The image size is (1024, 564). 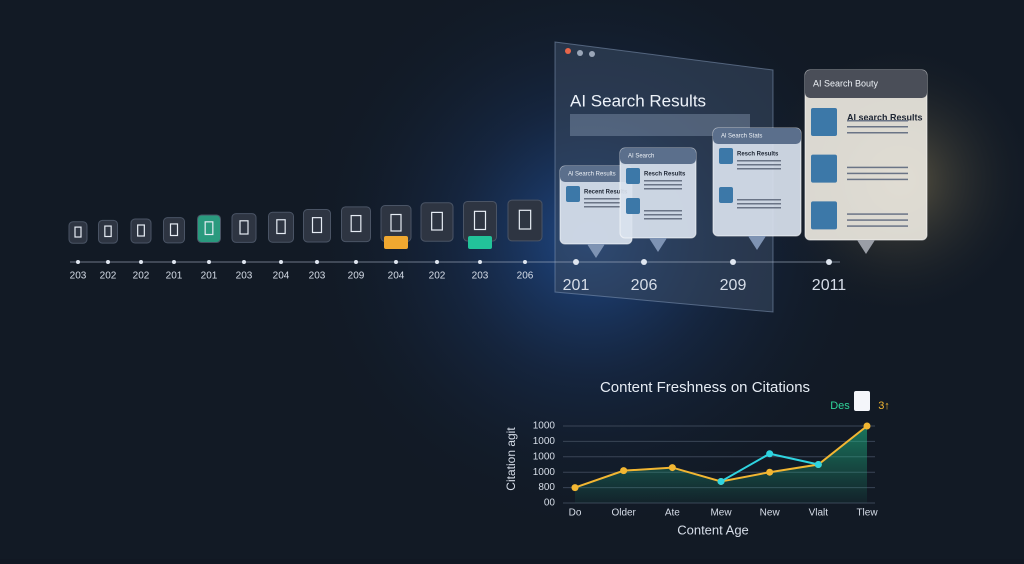 I want to click on x-tick-label: Vlalt, so click(x=819, y=513).